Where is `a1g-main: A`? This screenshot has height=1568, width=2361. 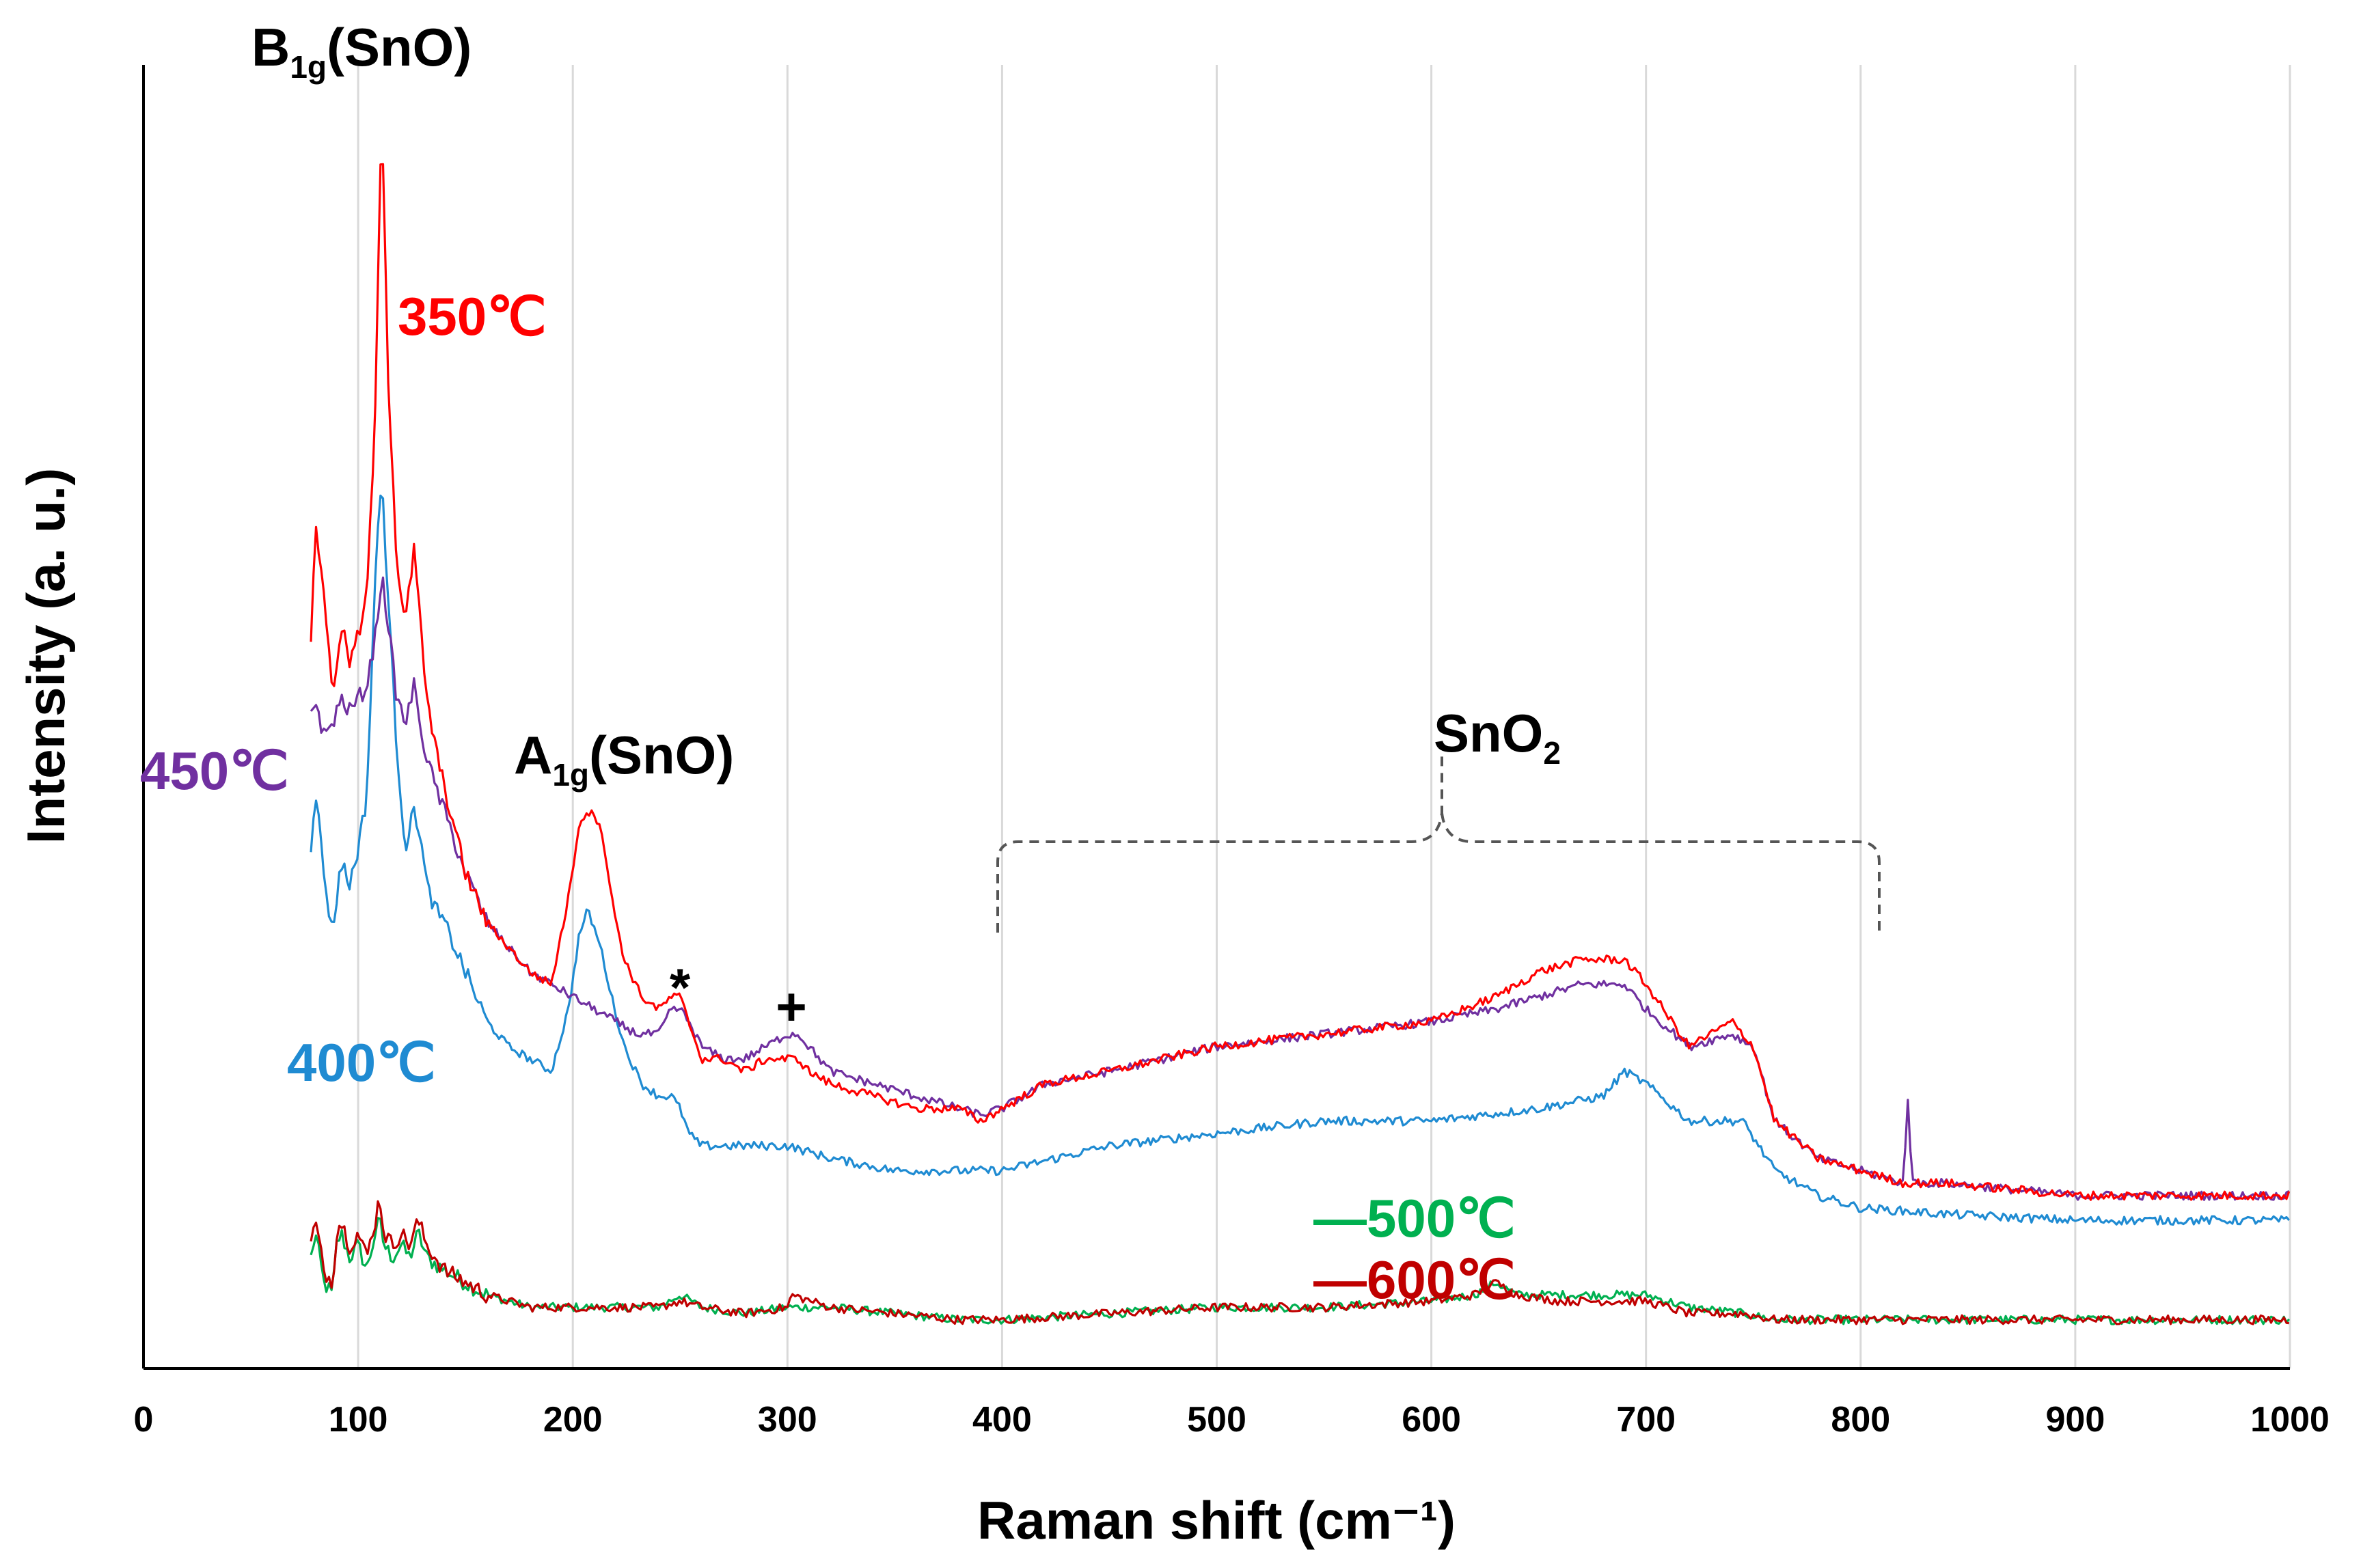
a1g-main: A is located at coordinates (533, 755).